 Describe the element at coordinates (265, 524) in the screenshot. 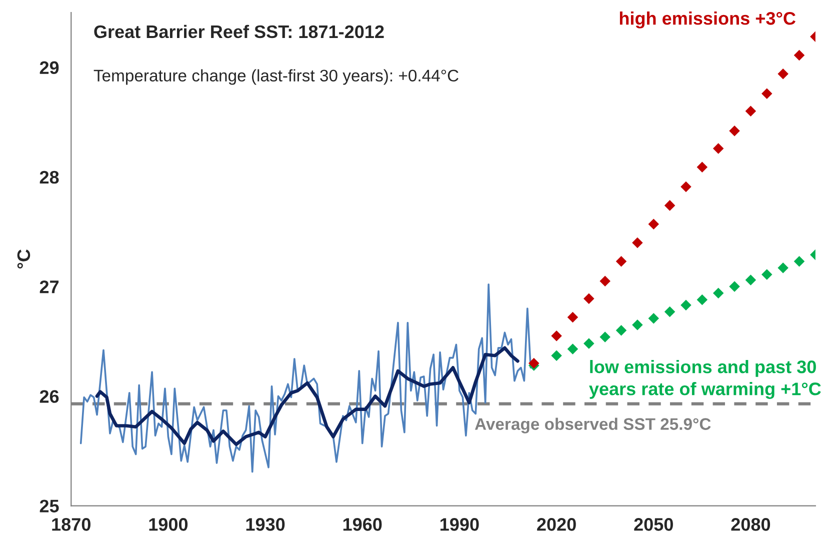

I see `x-tick-label: 1930` at that location.